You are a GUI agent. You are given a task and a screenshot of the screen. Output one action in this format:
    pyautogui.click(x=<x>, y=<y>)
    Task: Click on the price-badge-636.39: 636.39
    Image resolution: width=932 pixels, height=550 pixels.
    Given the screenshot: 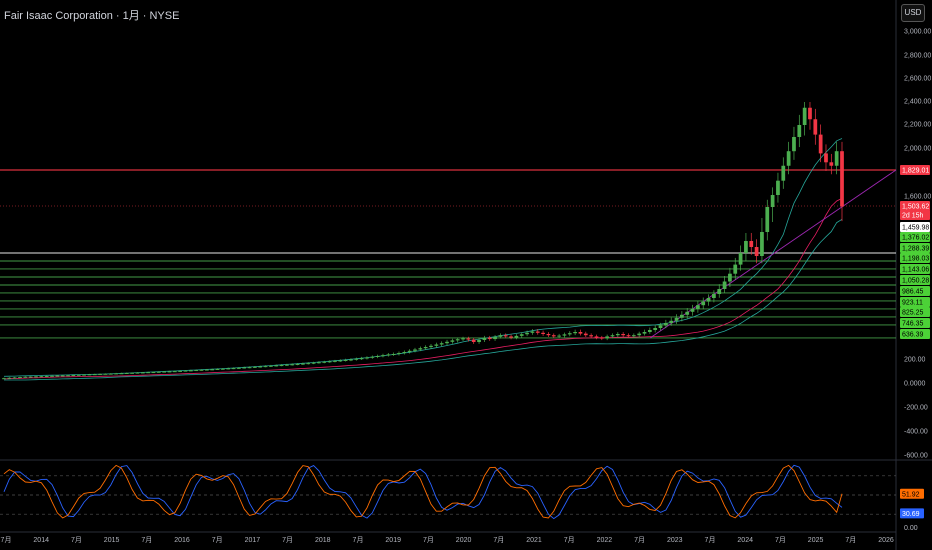 What is the action you would take?
    pyautogui.click(x=913, y=335)
    